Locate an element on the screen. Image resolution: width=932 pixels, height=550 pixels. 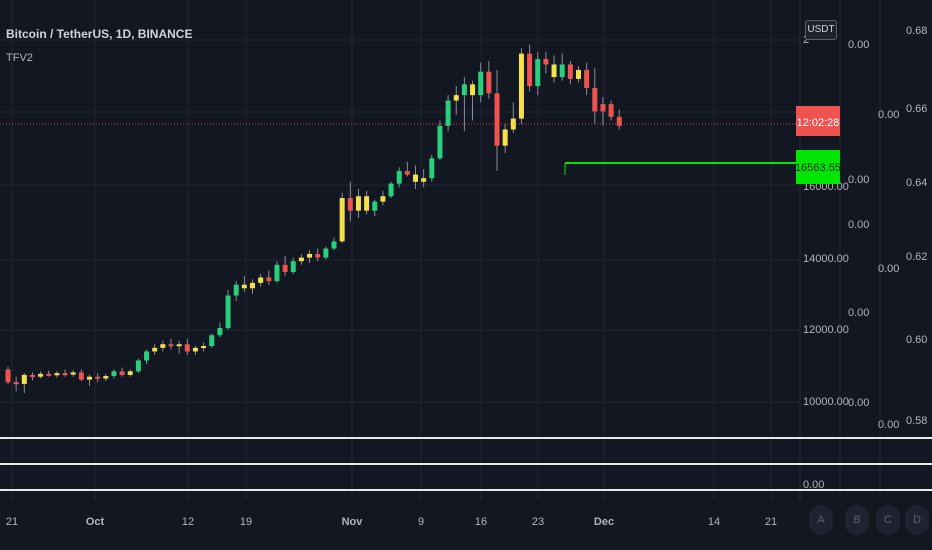
scale-button-a: A is located at coordinates (821, 520).